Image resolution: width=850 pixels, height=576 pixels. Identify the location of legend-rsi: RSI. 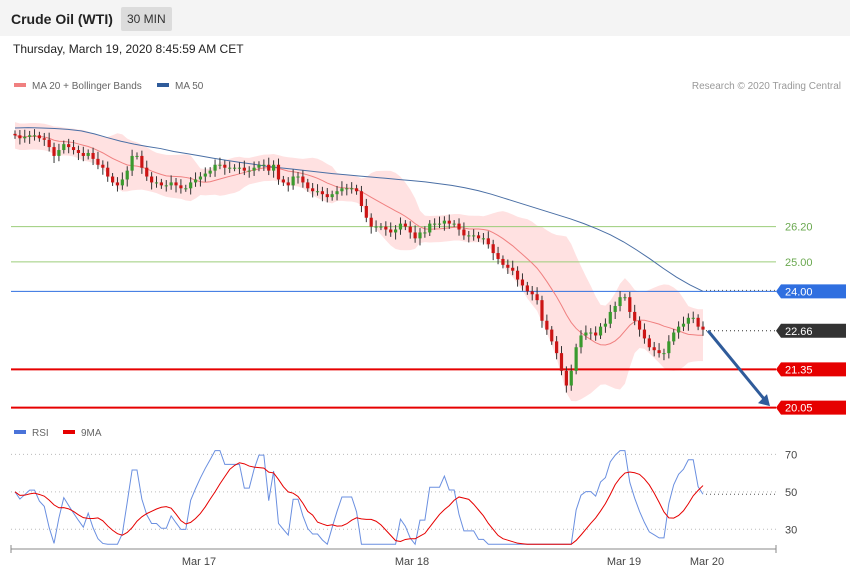
(31, 433).